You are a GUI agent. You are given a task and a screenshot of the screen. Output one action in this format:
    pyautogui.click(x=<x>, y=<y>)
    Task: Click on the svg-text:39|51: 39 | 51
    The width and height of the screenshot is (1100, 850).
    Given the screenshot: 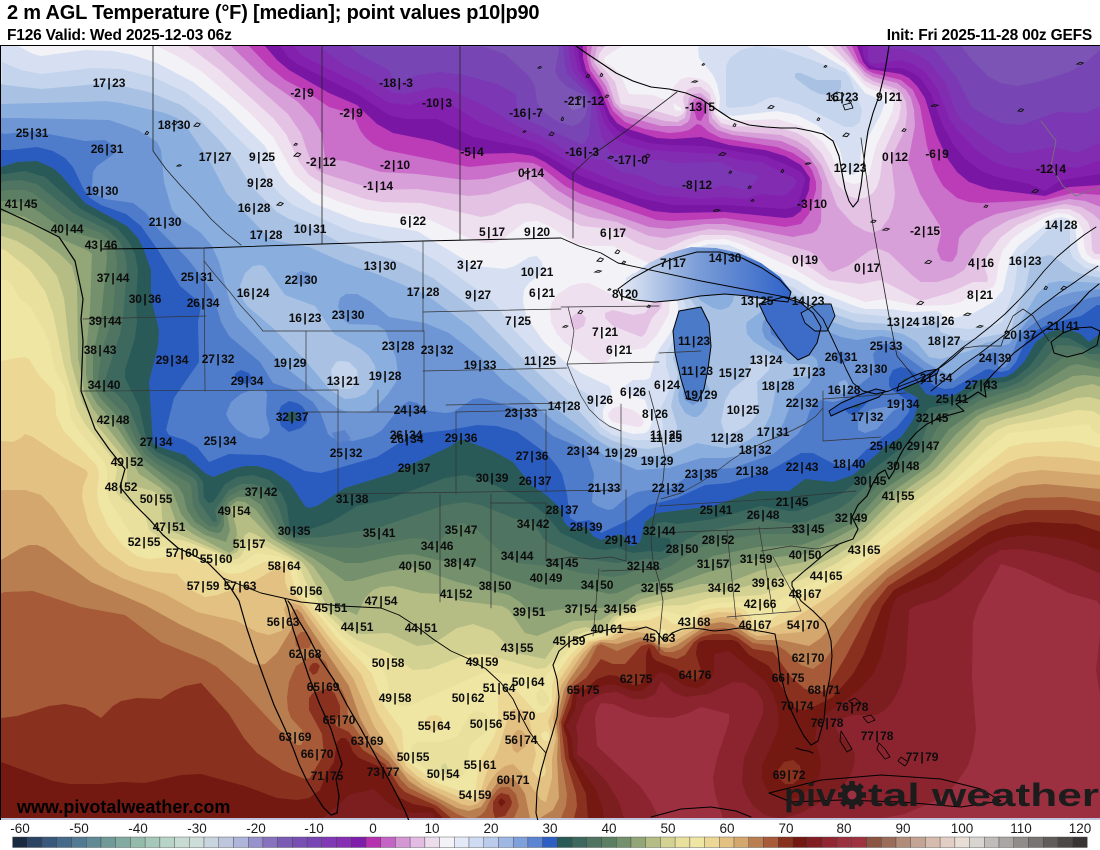 What is the action you would take?
    pyautogui.click(x=529, y=612)
    